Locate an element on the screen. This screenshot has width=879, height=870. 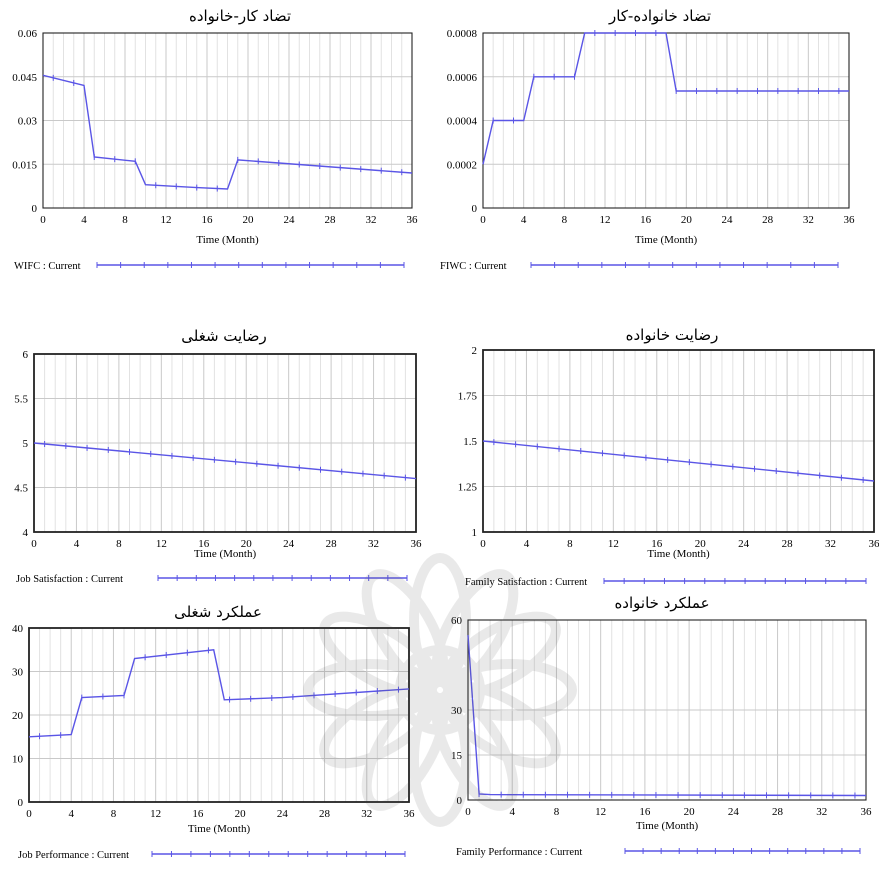
y-tick-label: 4 is located at coordinates (26, 533).